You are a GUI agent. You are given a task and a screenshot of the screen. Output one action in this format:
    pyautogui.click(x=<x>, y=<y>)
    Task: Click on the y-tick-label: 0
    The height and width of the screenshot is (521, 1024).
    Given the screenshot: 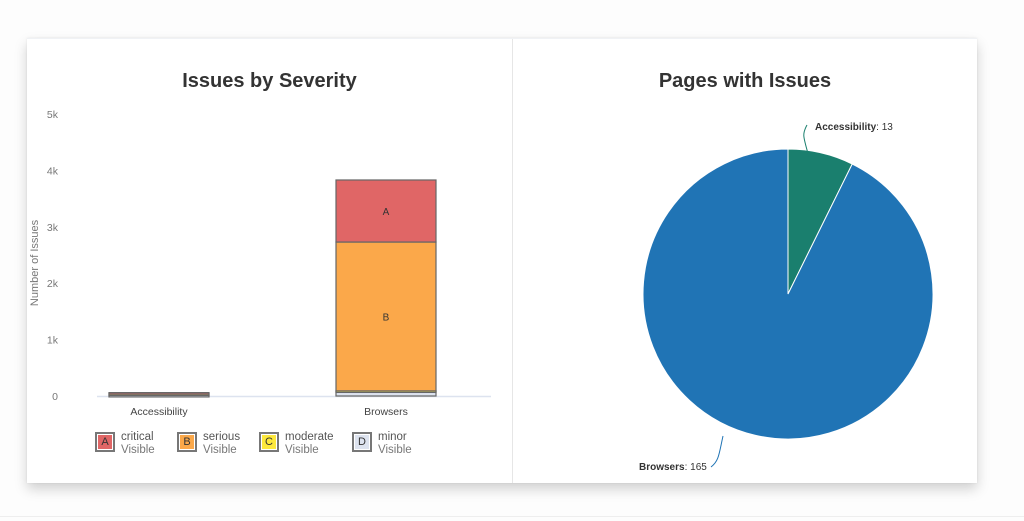 What is the action you would take?
    pyautogui.click(x=55, y=397)
    